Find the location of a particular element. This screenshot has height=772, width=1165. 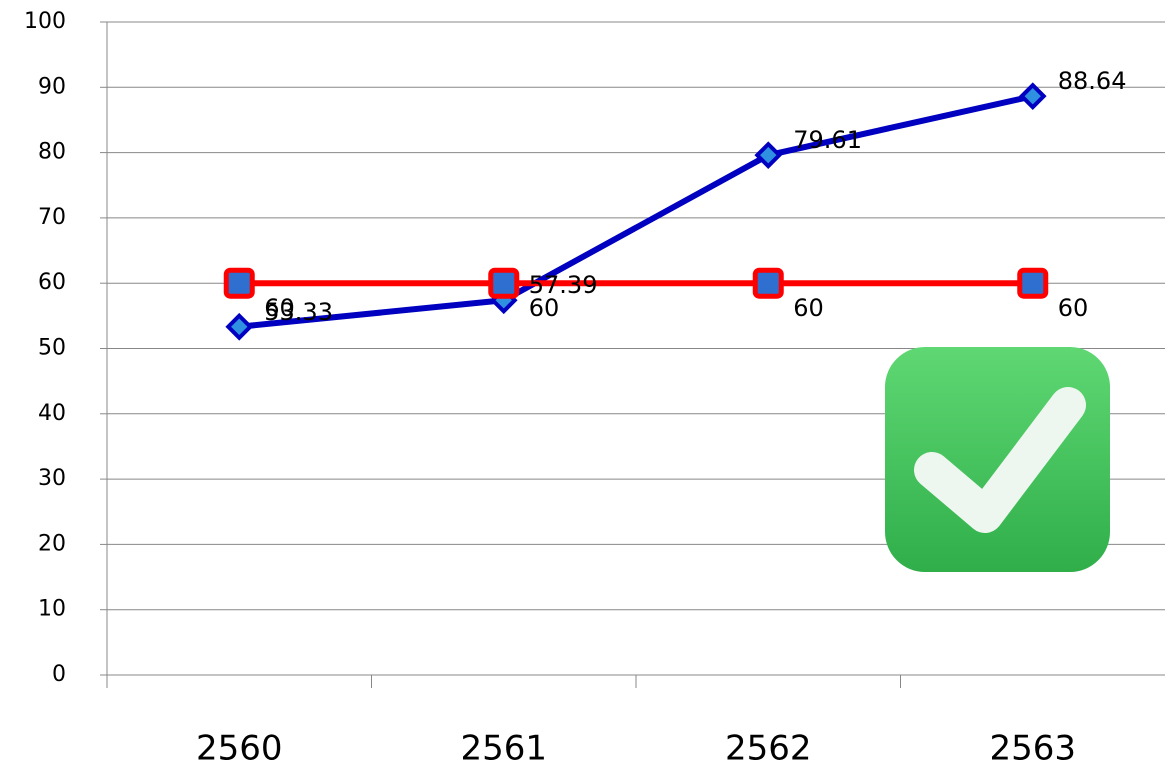

y-tick-label: 0 is located at coordinates (59, 674).